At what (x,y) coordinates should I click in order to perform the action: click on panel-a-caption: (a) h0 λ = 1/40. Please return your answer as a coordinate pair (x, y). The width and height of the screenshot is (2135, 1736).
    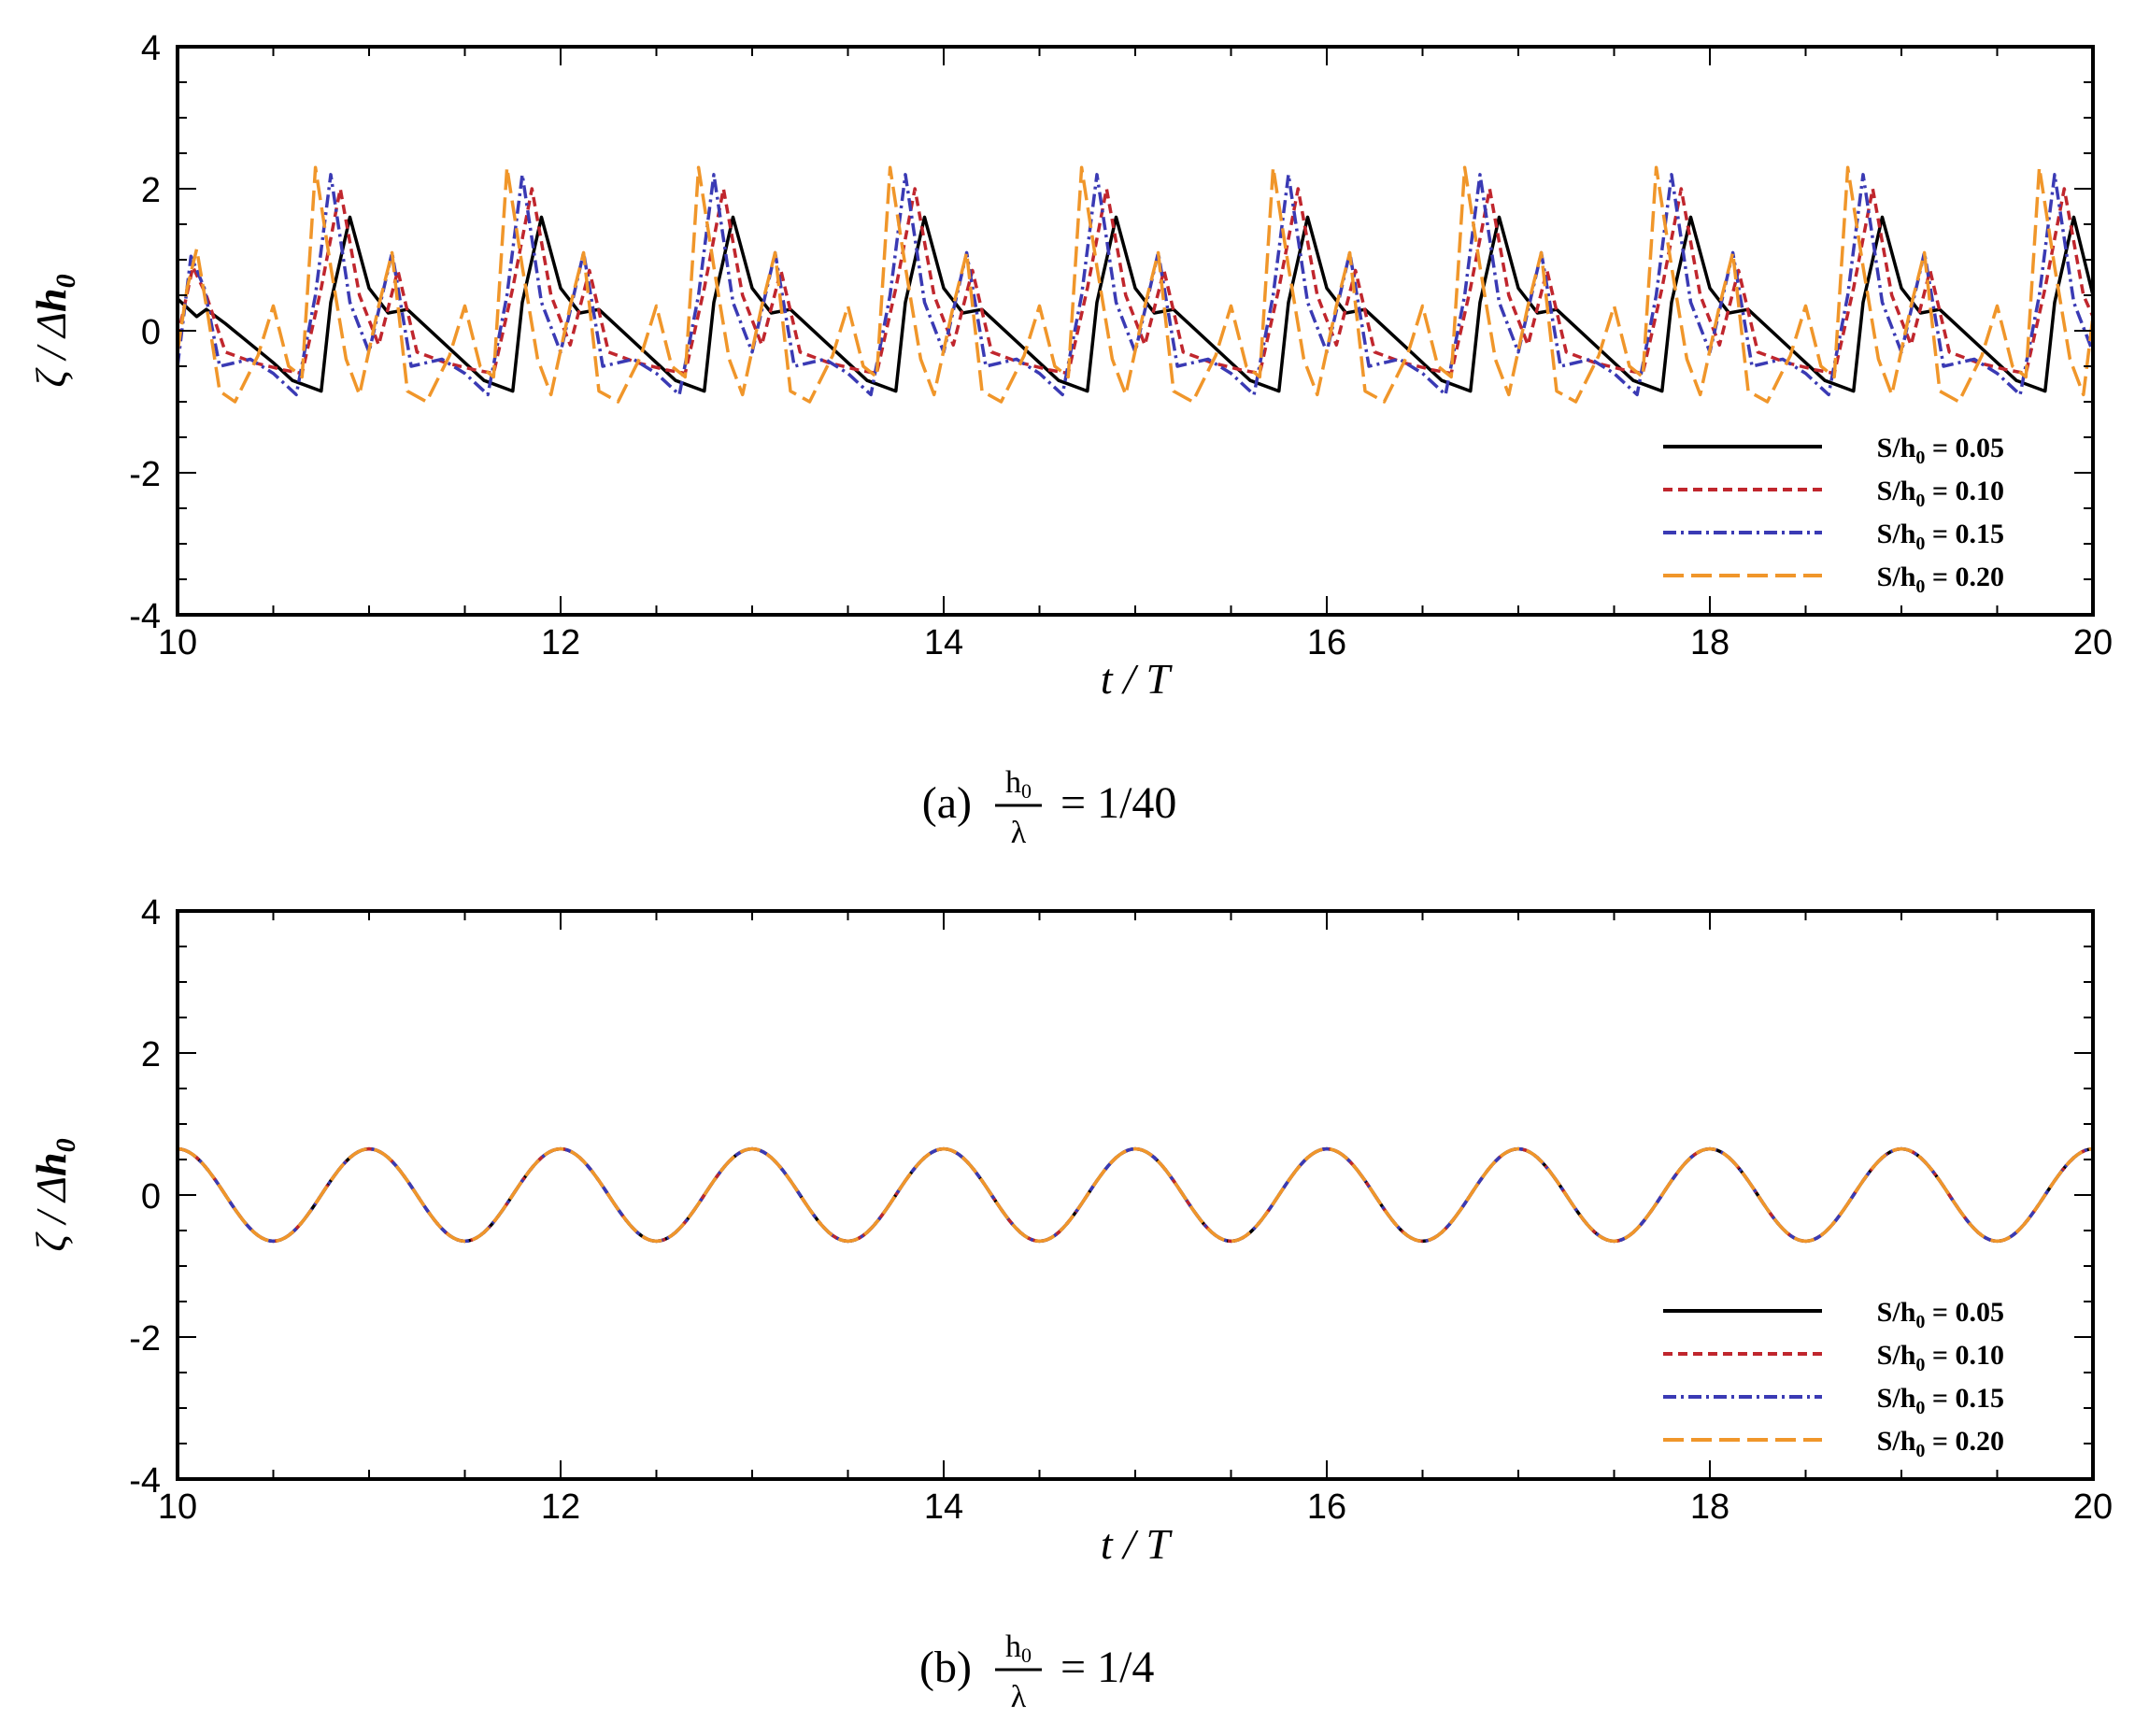
    Looking at the image, I should click on (1049, 807).